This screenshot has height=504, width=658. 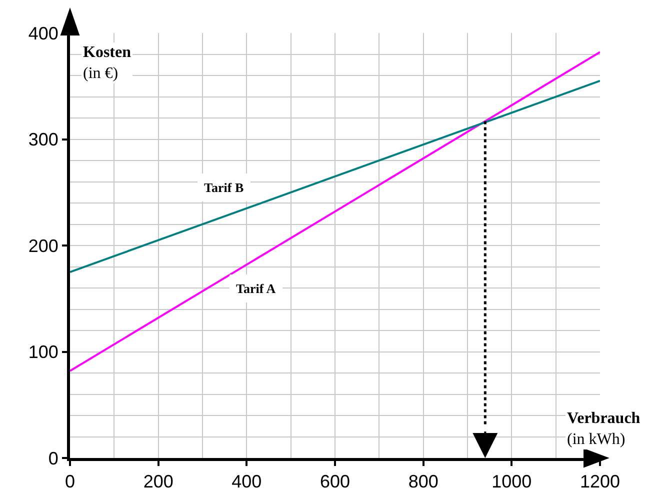 I want to click on y-tick-label: 200, so click(x=43, y=246).